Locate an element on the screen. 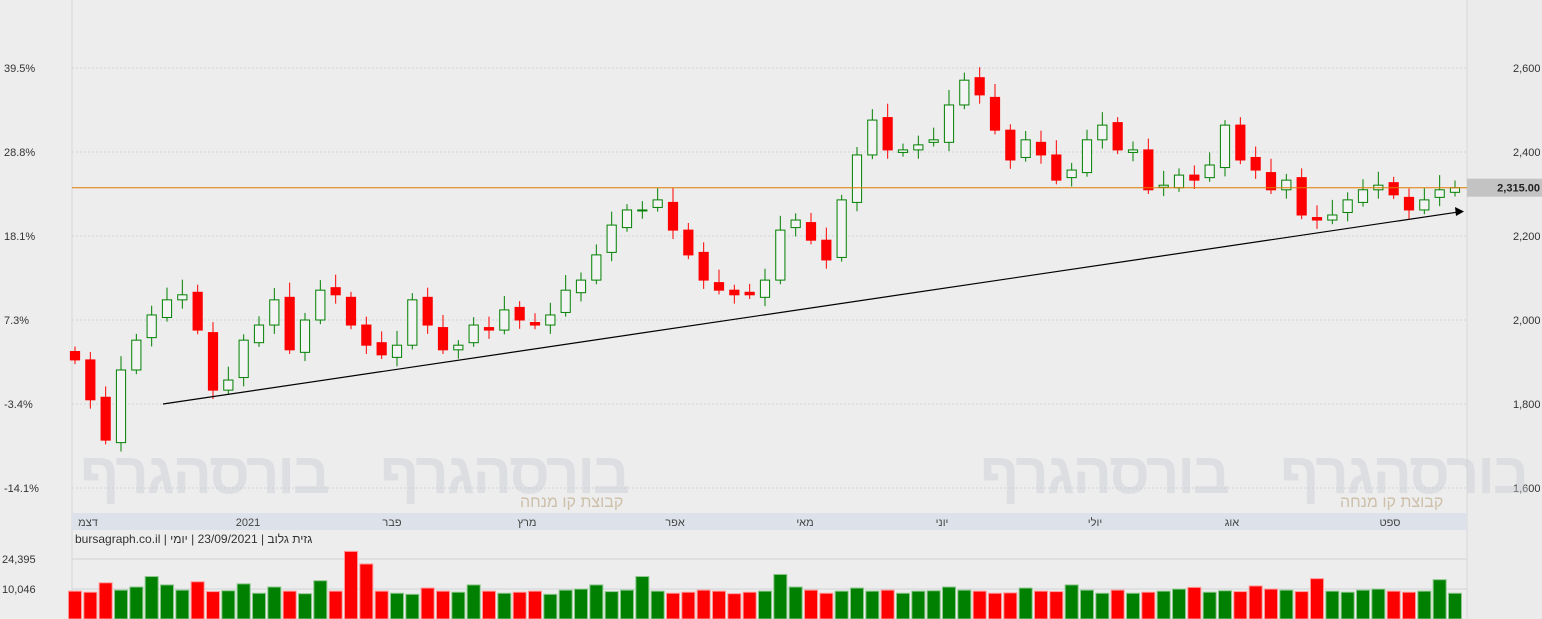 This screenshot has height=619, width=1542. x-tick-label: 2021 is located at coordinates (248, 523).